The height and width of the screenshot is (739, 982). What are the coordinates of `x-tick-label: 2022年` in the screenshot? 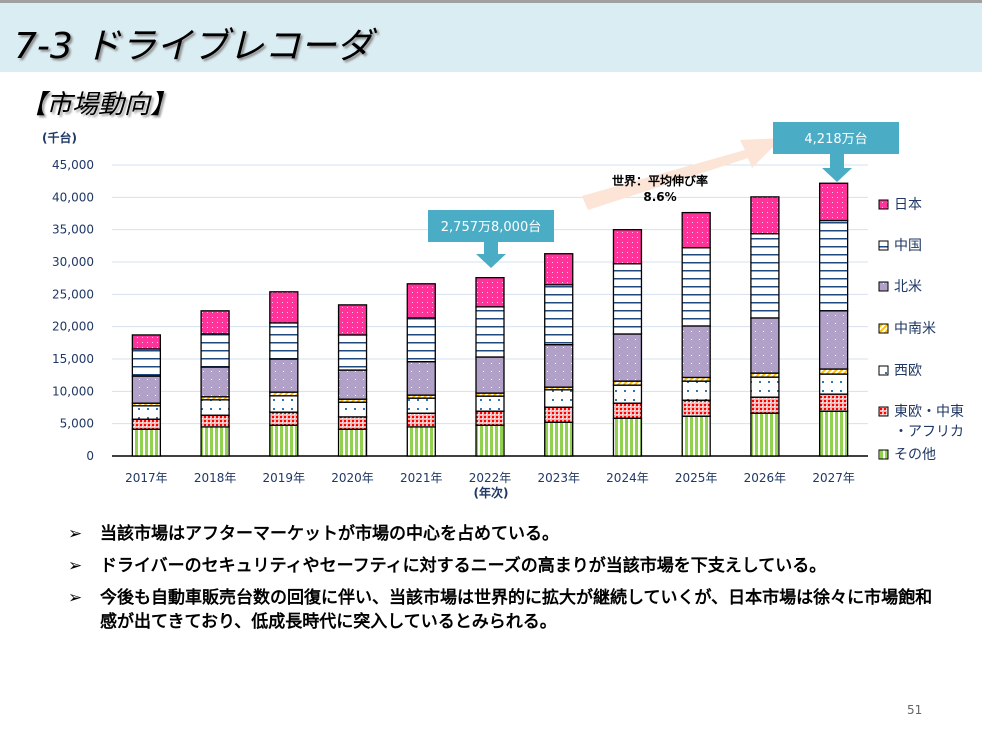 It's located at (490, 478).